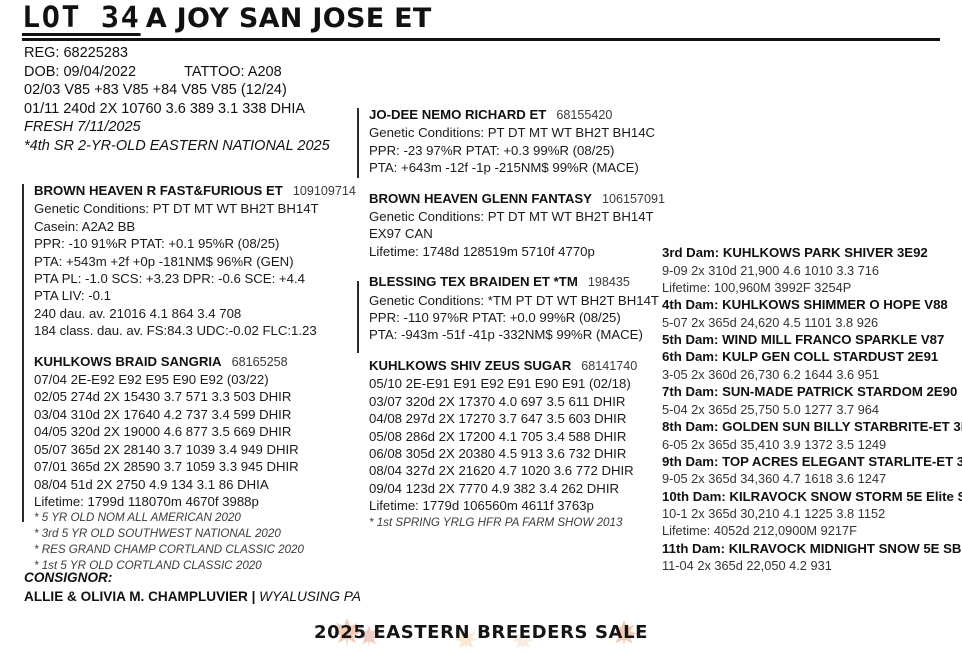 The width and height of the screenshot is (962, 652). What do you see at coordinates (823, 252) in the screenshot?
I see `dam-name: KUHLKOWS PARK SHIVER 3E92` at bounding box center [823, 252].